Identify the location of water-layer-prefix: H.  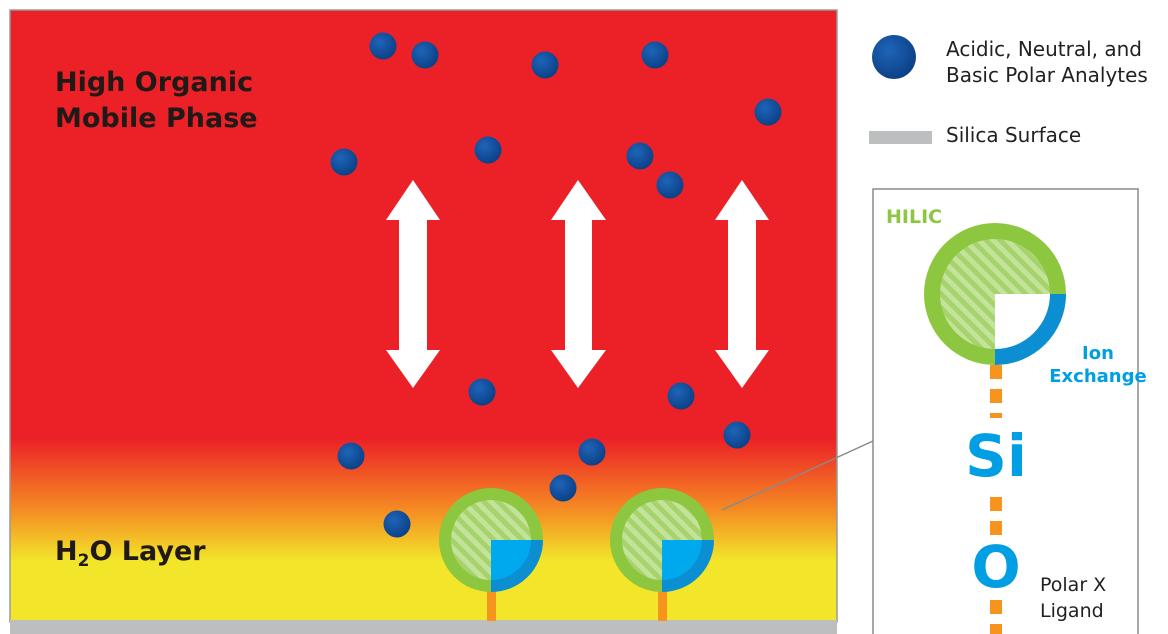
(66, 551).